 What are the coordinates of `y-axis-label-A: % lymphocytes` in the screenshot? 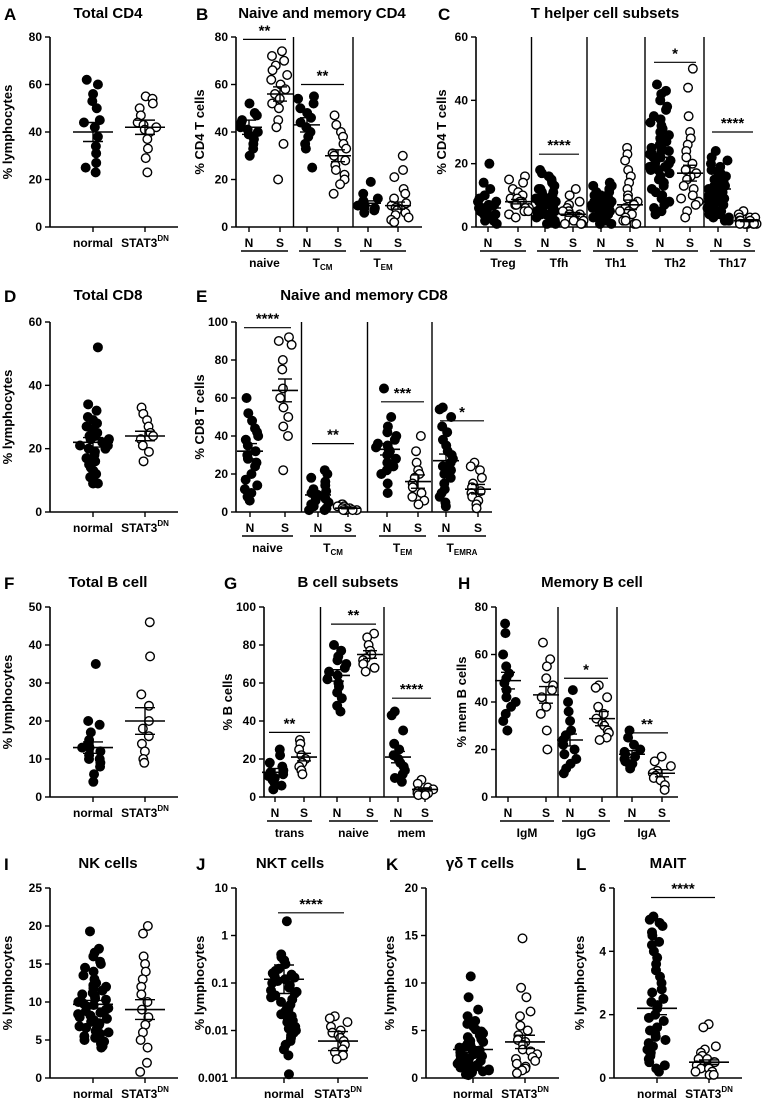 It's located at (7, 132).